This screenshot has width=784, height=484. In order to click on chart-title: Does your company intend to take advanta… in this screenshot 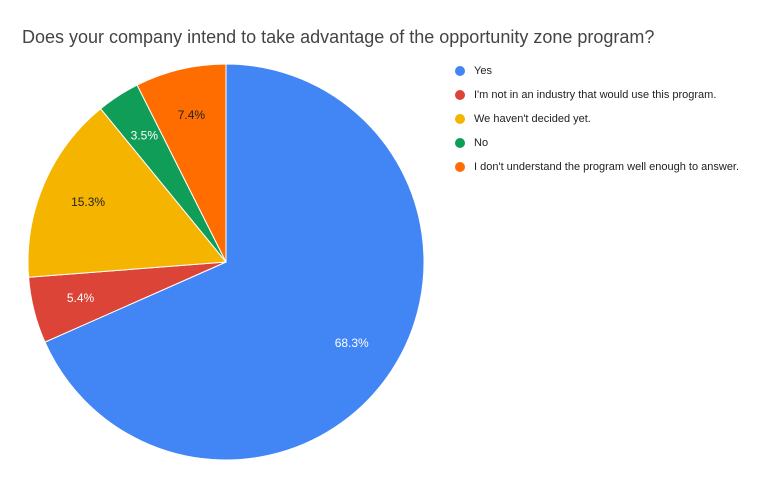, I will do `click(338, 37)`.